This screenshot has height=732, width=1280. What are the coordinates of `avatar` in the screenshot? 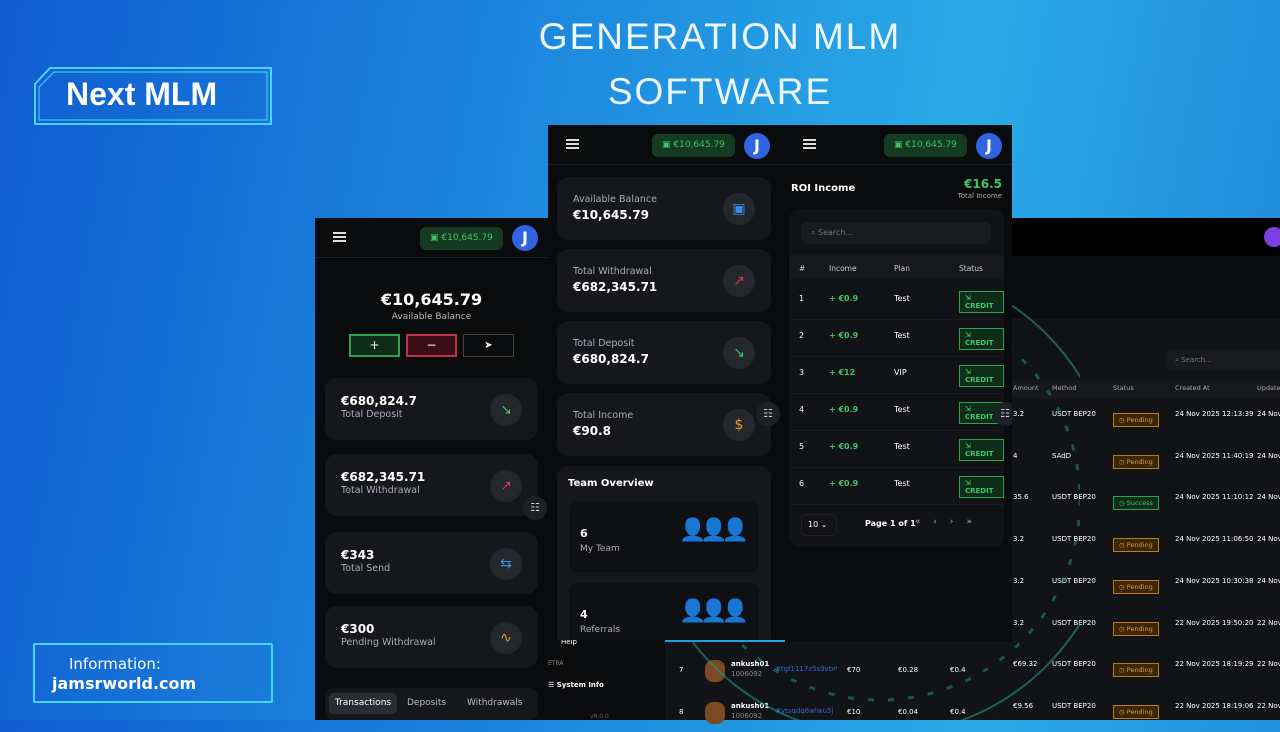 It's located at (1272, 237).